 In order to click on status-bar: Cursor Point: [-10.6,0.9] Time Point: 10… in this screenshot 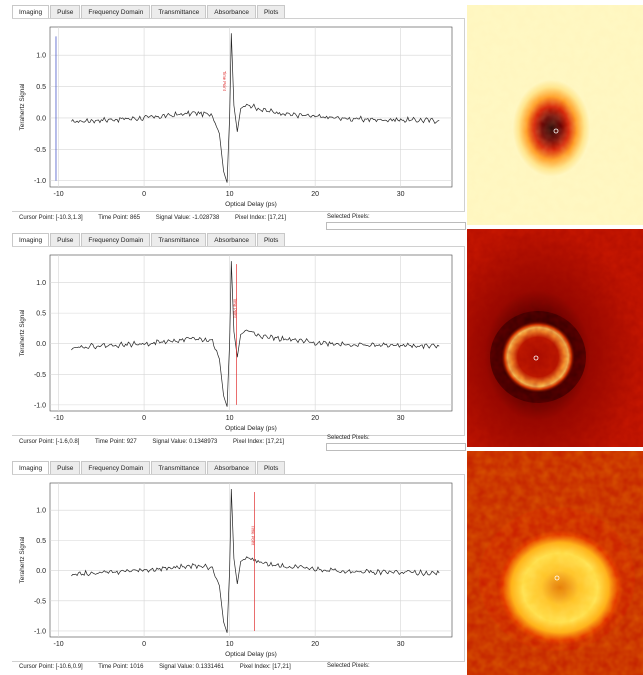, I will do `click(162, 667)`.